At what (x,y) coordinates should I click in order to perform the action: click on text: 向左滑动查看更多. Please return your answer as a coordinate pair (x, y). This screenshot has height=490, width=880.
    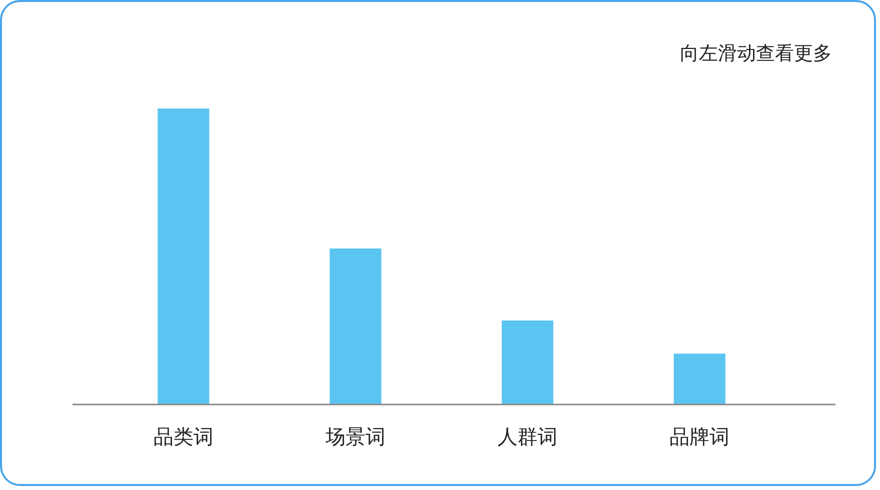
    Looking at the image, I should click on (756, 53).